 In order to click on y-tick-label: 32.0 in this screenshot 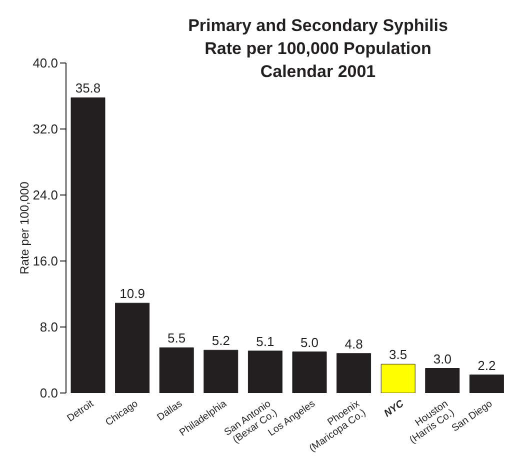, I will do `click(45, 129)`.